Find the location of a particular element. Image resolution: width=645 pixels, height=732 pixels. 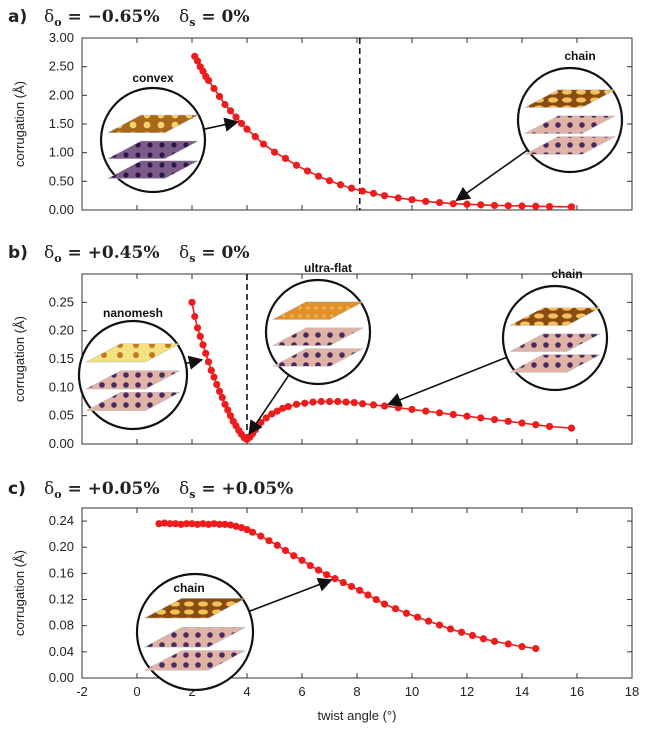

y-tick-label: 0.15 is located at coordinates (61, 358).